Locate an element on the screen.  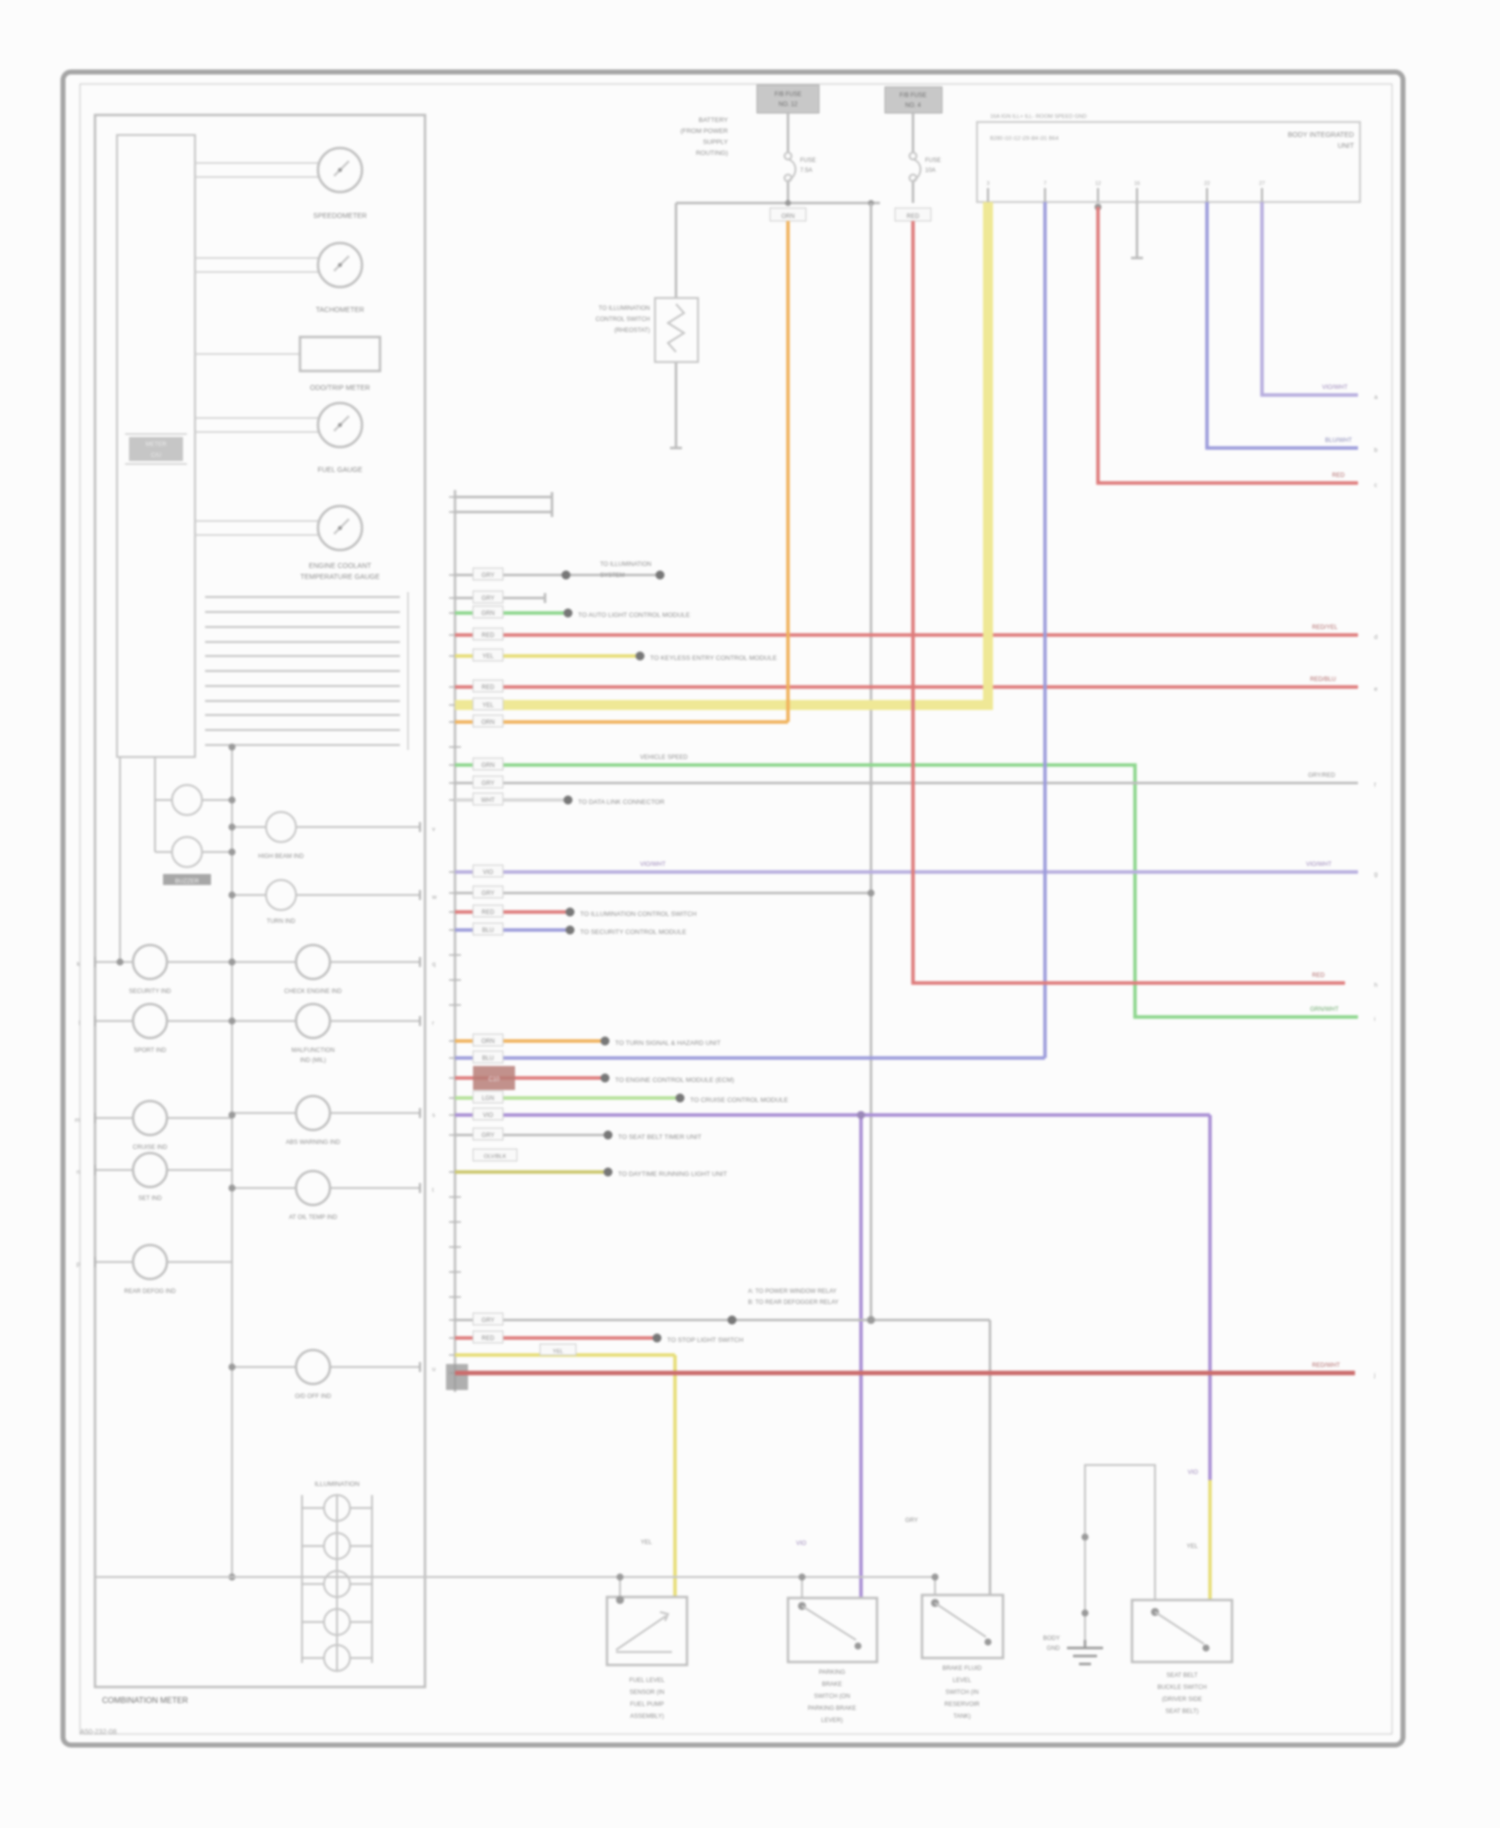
wire-destination: TO ILLUMINATION CONTROL SWITCH is located at coordinates (638, 914).